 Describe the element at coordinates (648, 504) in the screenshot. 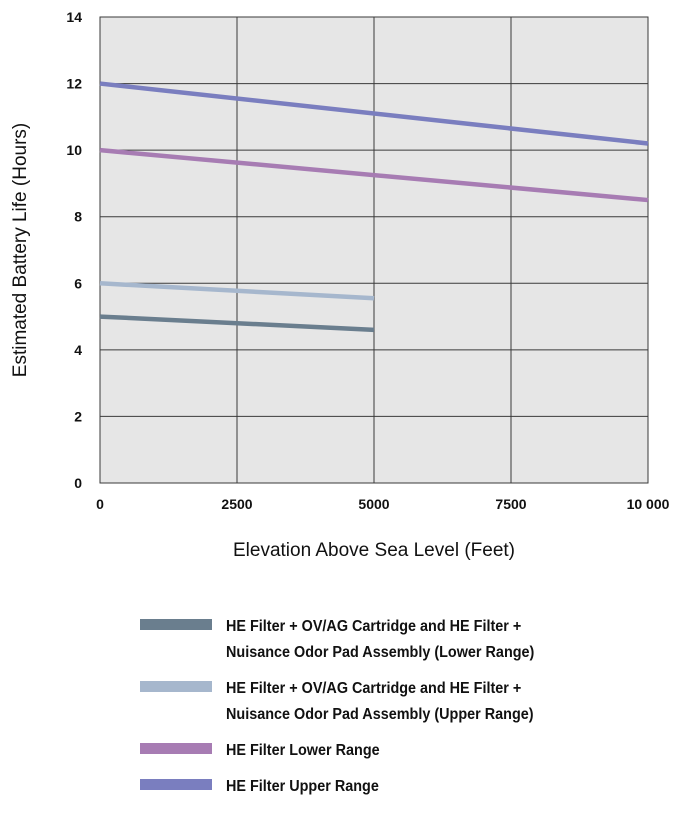

I see `x-tick-label: 10 000` at that location.